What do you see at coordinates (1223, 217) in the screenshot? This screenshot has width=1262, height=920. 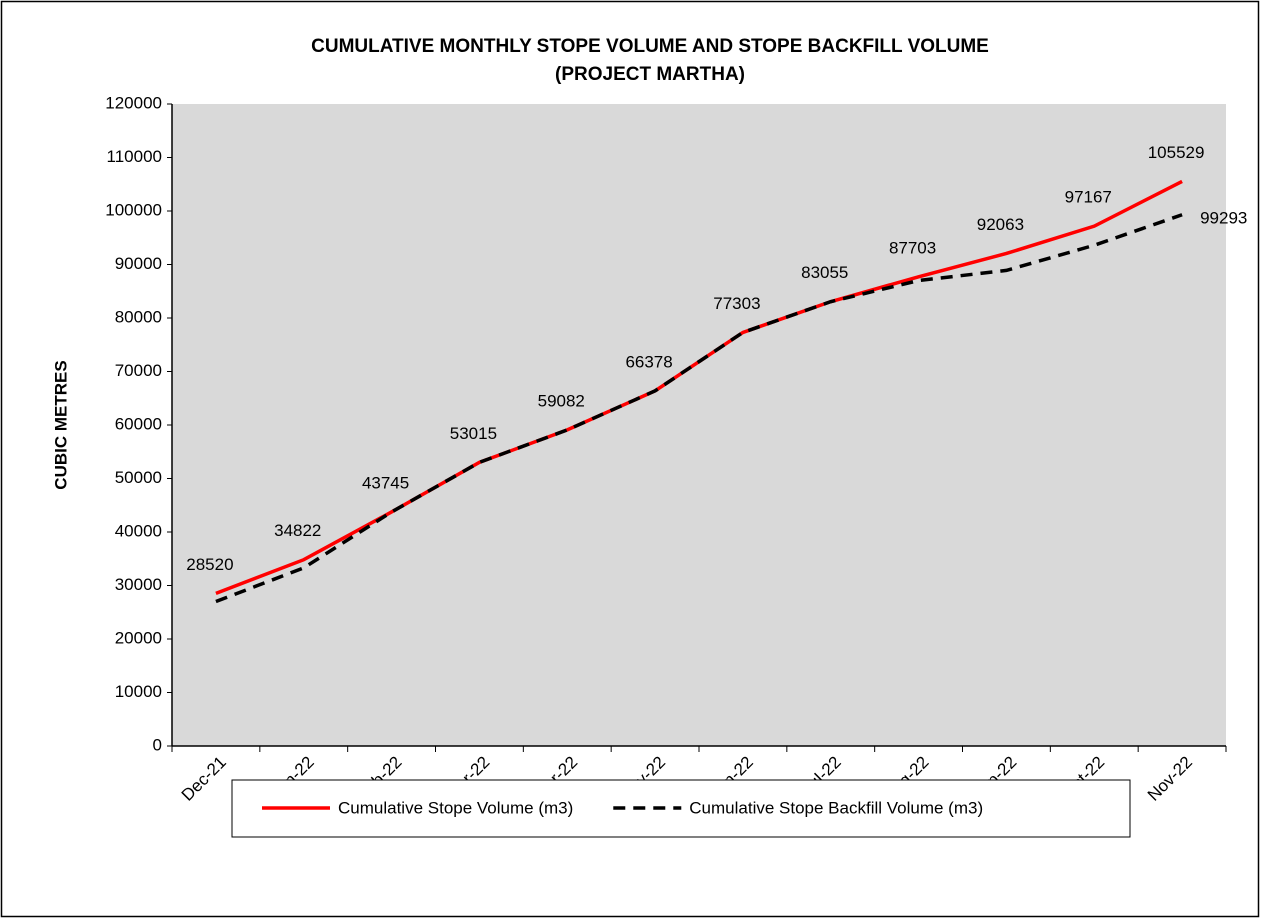 I see `data-label: 99293` at bounding box center [1223, 217].